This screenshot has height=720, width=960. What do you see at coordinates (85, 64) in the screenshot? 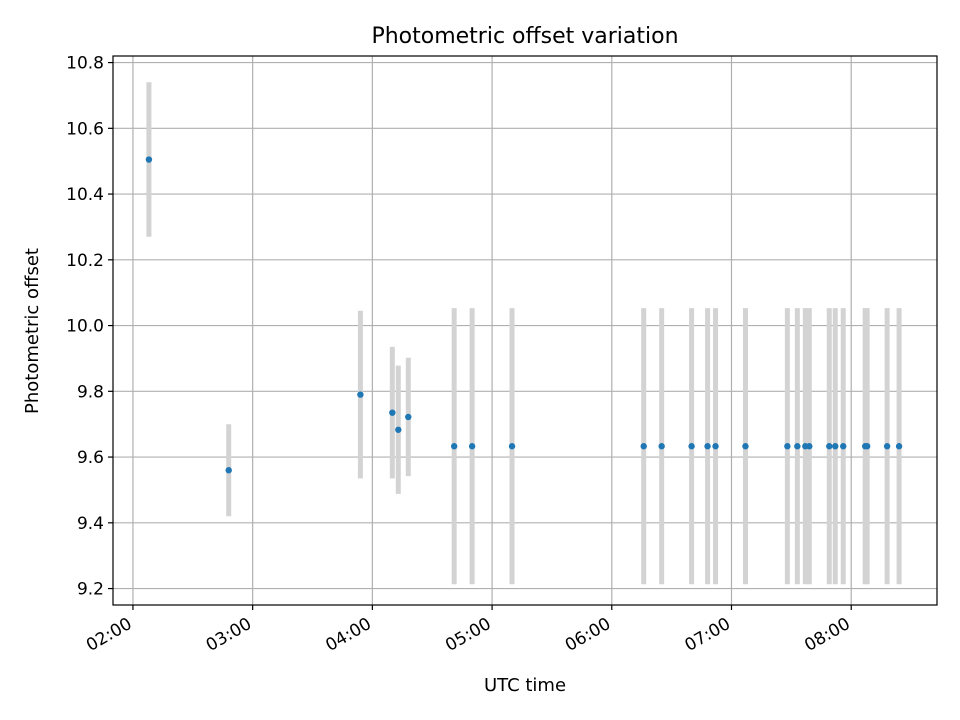
I see `y-tick-label: 10.8` at bounding box center [85, 64].